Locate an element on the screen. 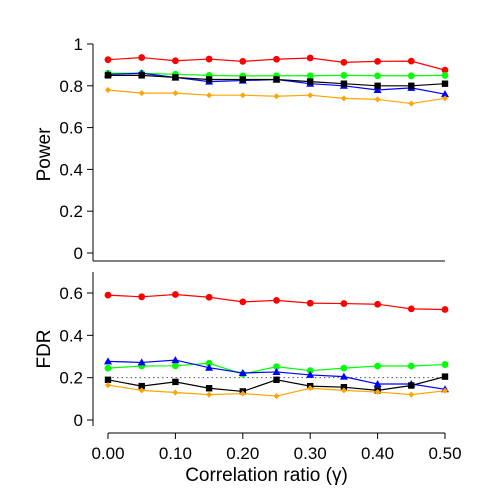 Image resolution: width=490 pixels, height=490 pixels. x-axis-title: Correlation ratio (γ) is located at coordinates (266, 475).